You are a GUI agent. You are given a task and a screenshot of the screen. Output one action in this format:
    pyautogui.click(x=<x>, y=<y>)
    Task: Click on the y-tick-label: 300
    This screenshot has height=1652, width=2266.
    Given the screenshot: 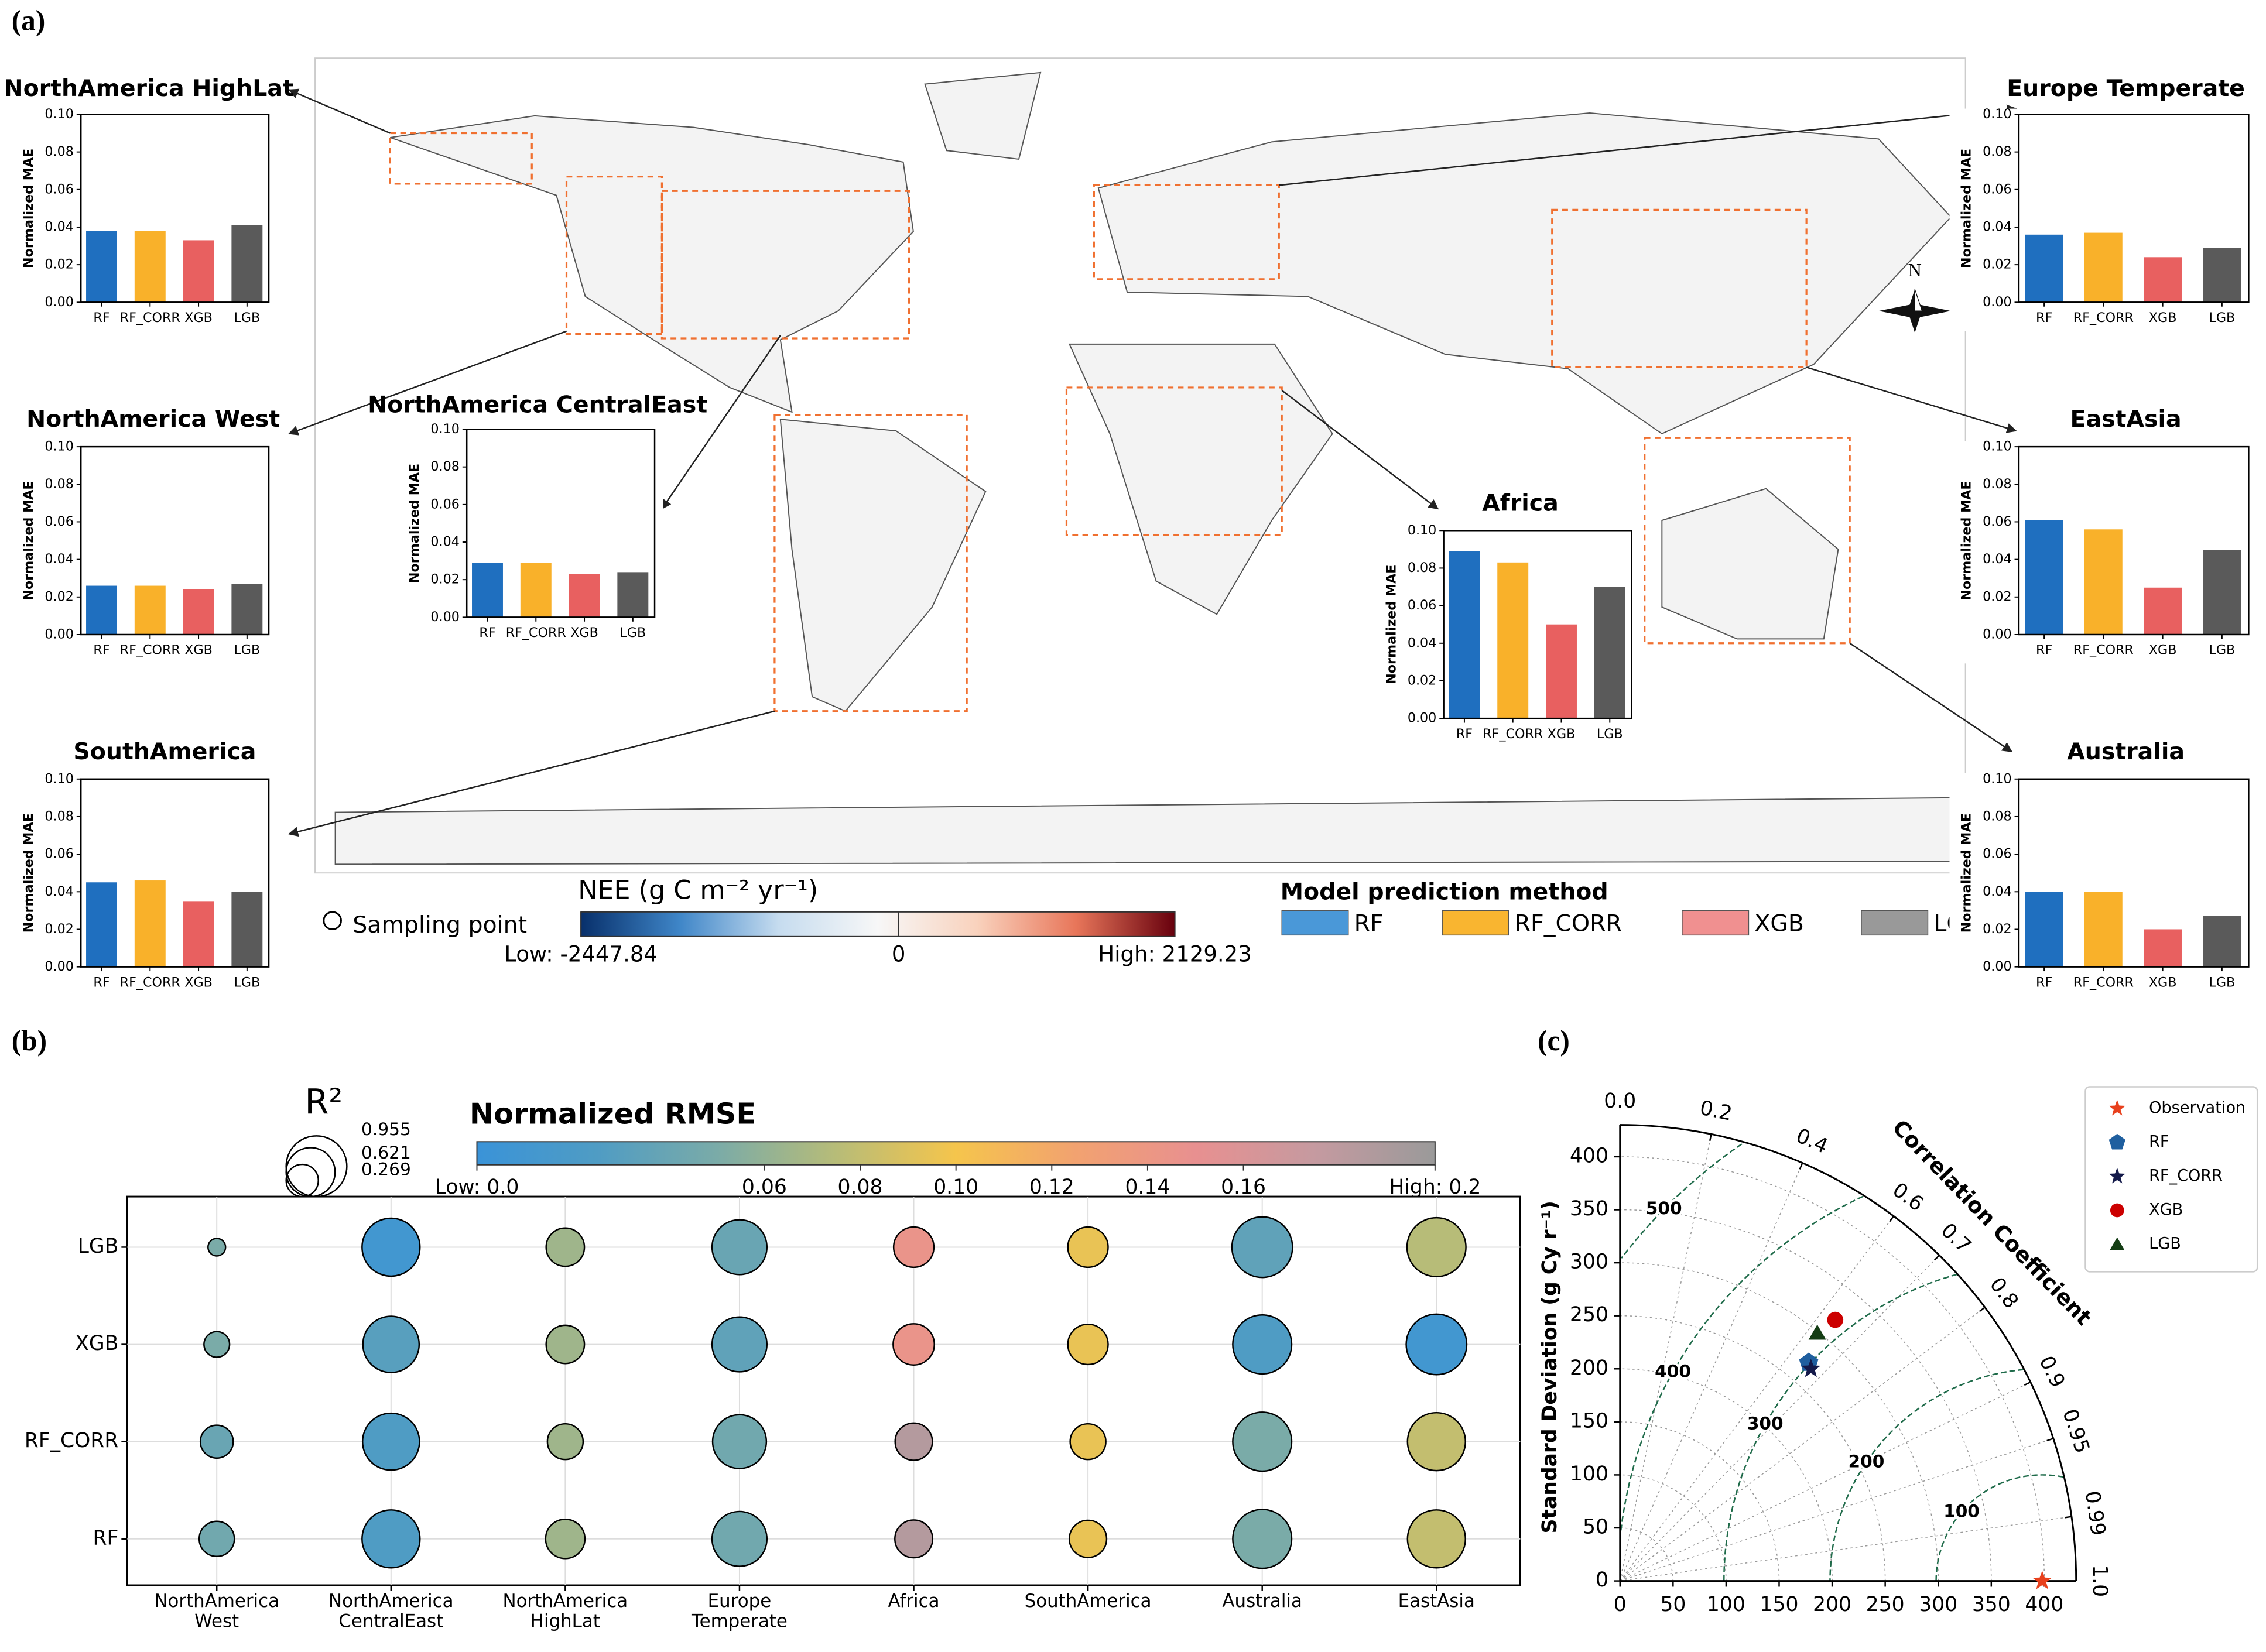 What is the action you would take?
    pyautogui.click(x=1589, y=1262)
    